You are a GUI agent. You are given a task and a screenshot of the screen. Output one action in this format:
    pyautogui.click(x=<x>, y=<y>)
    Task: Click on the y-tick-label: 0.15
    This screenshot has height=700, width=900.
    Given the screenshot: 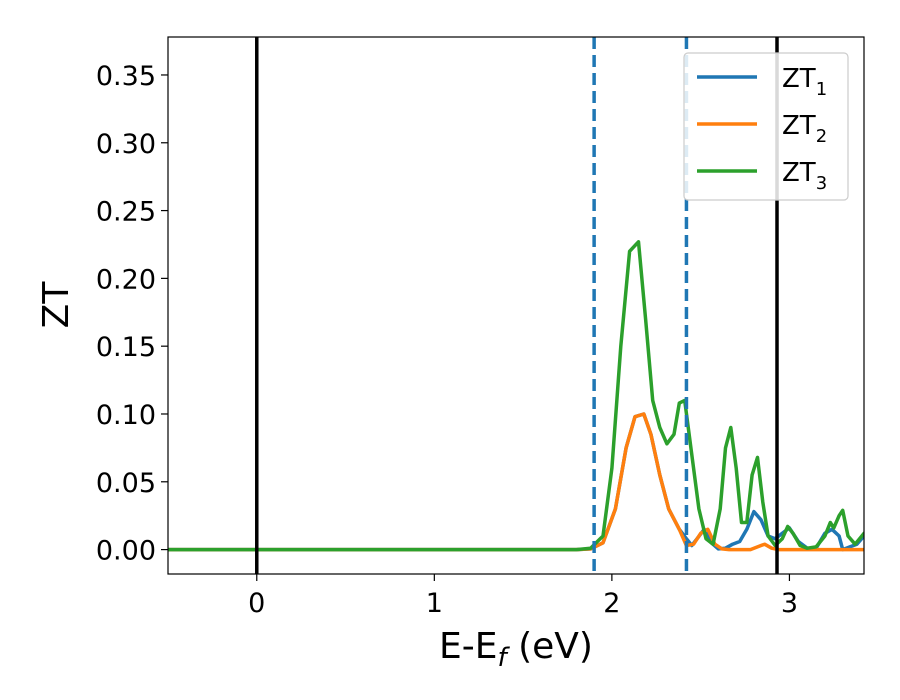 What is the action you would take?
    pyautogui.click(x=126, y=347)
    